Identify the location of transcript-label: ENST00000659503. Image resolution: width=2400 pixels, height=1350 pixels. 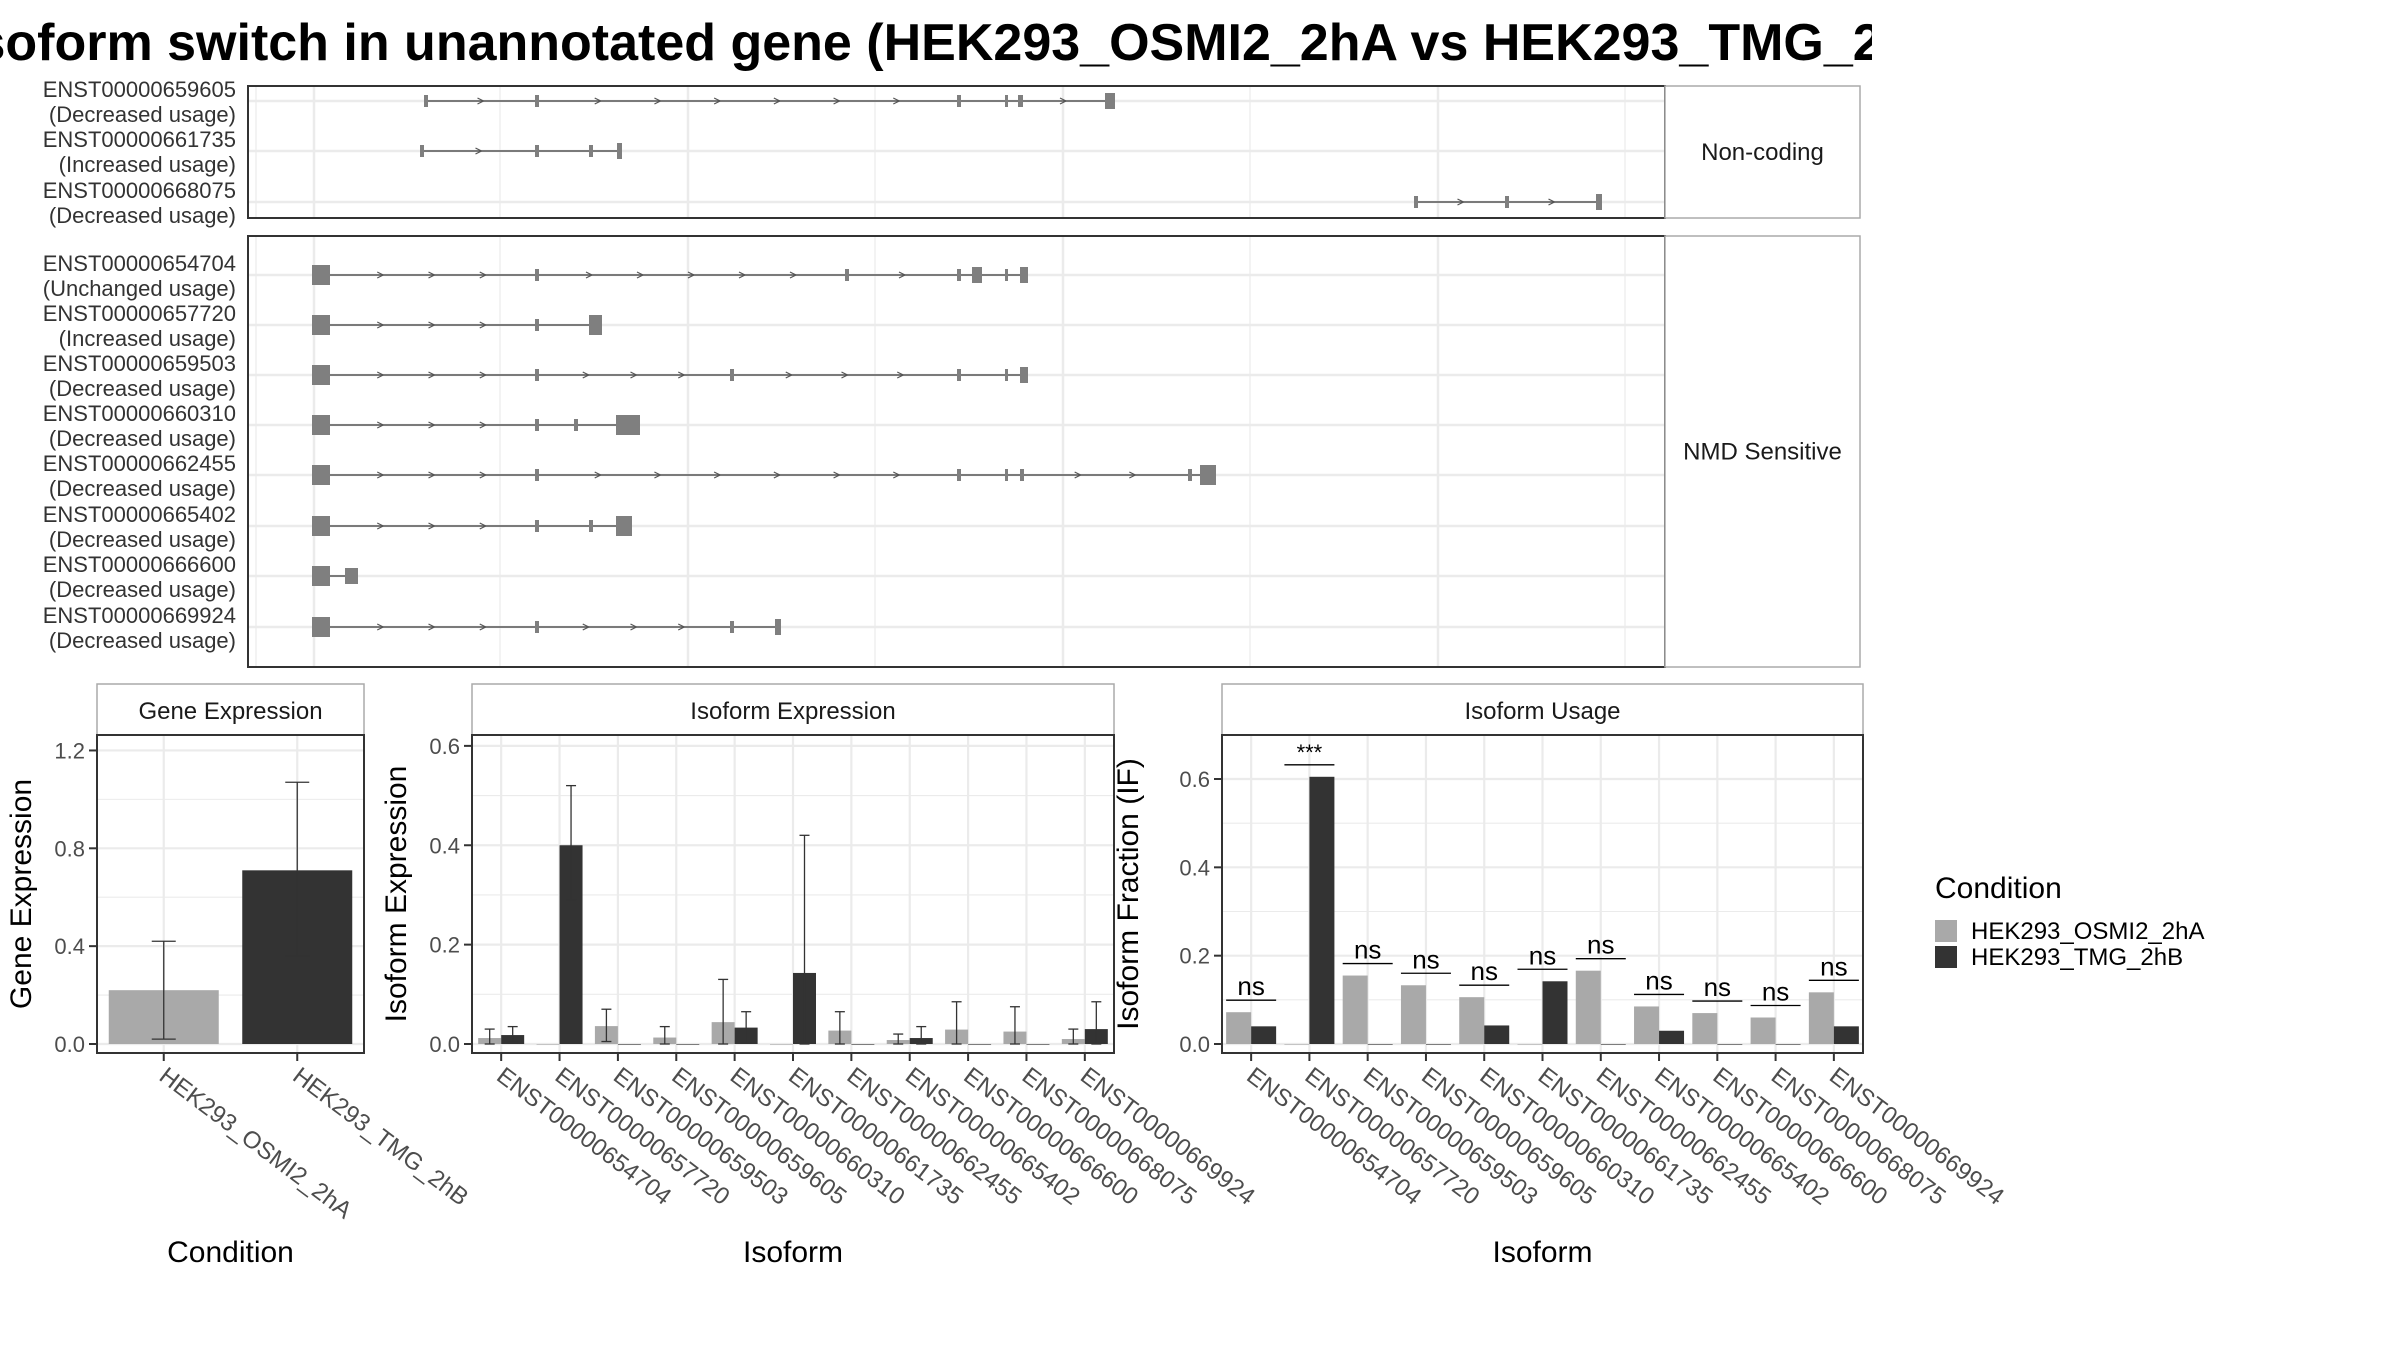
(139, 363).